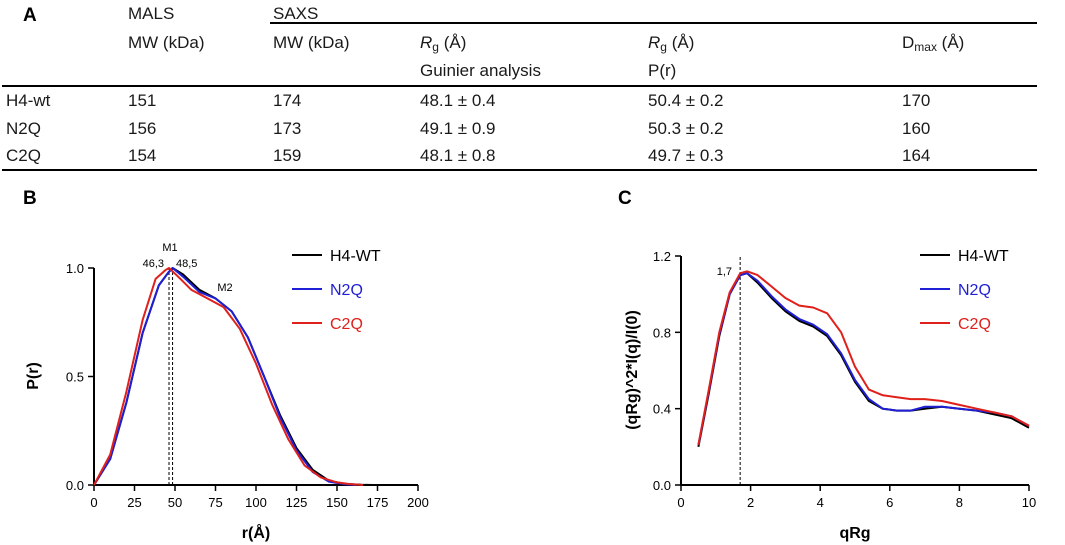 The width and height of the screenshot is (1065, 545). I want to click on b-x-tick-label: 125, so click(297, 502).